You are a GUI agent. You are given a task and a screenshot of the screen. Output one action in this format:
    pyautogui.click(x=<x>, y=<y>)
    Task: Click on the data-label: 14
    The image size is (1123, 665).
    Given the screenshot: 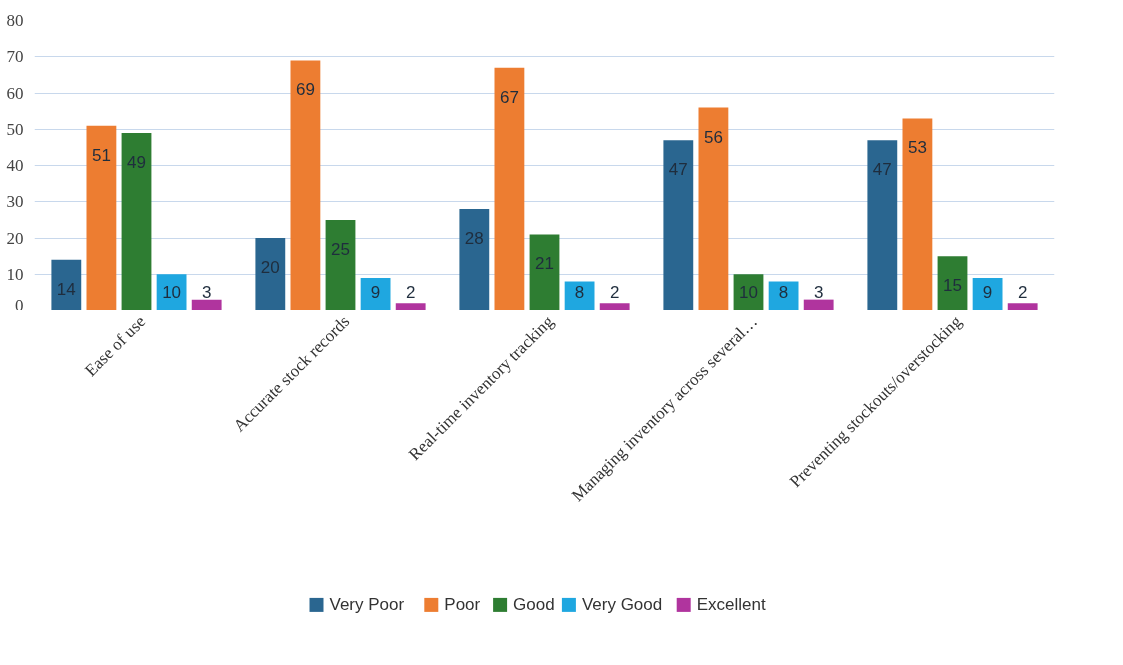 What is the action you would take?
    pyautogui.click(x=66, y=289)
    